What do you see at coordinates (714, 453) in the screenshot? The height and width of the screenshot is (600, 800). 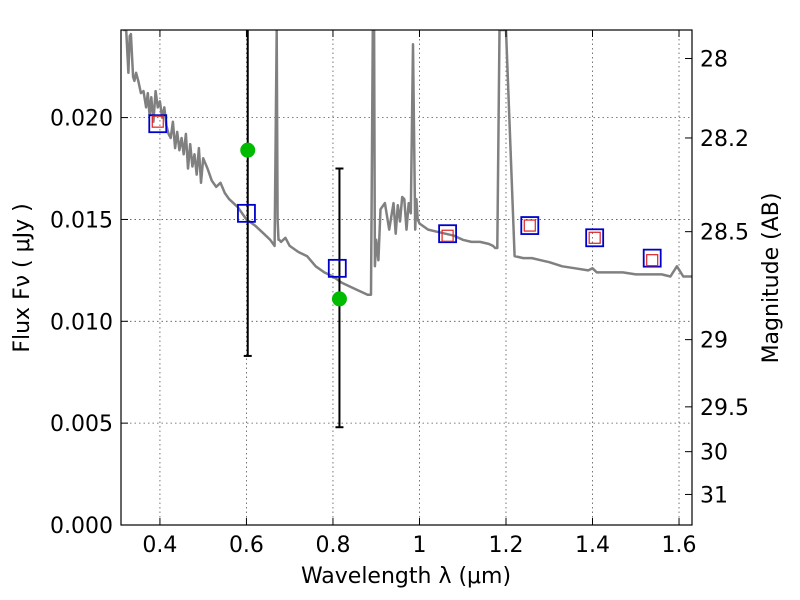 I see `right-tick-label: 30` at bounding box center [714, 453].